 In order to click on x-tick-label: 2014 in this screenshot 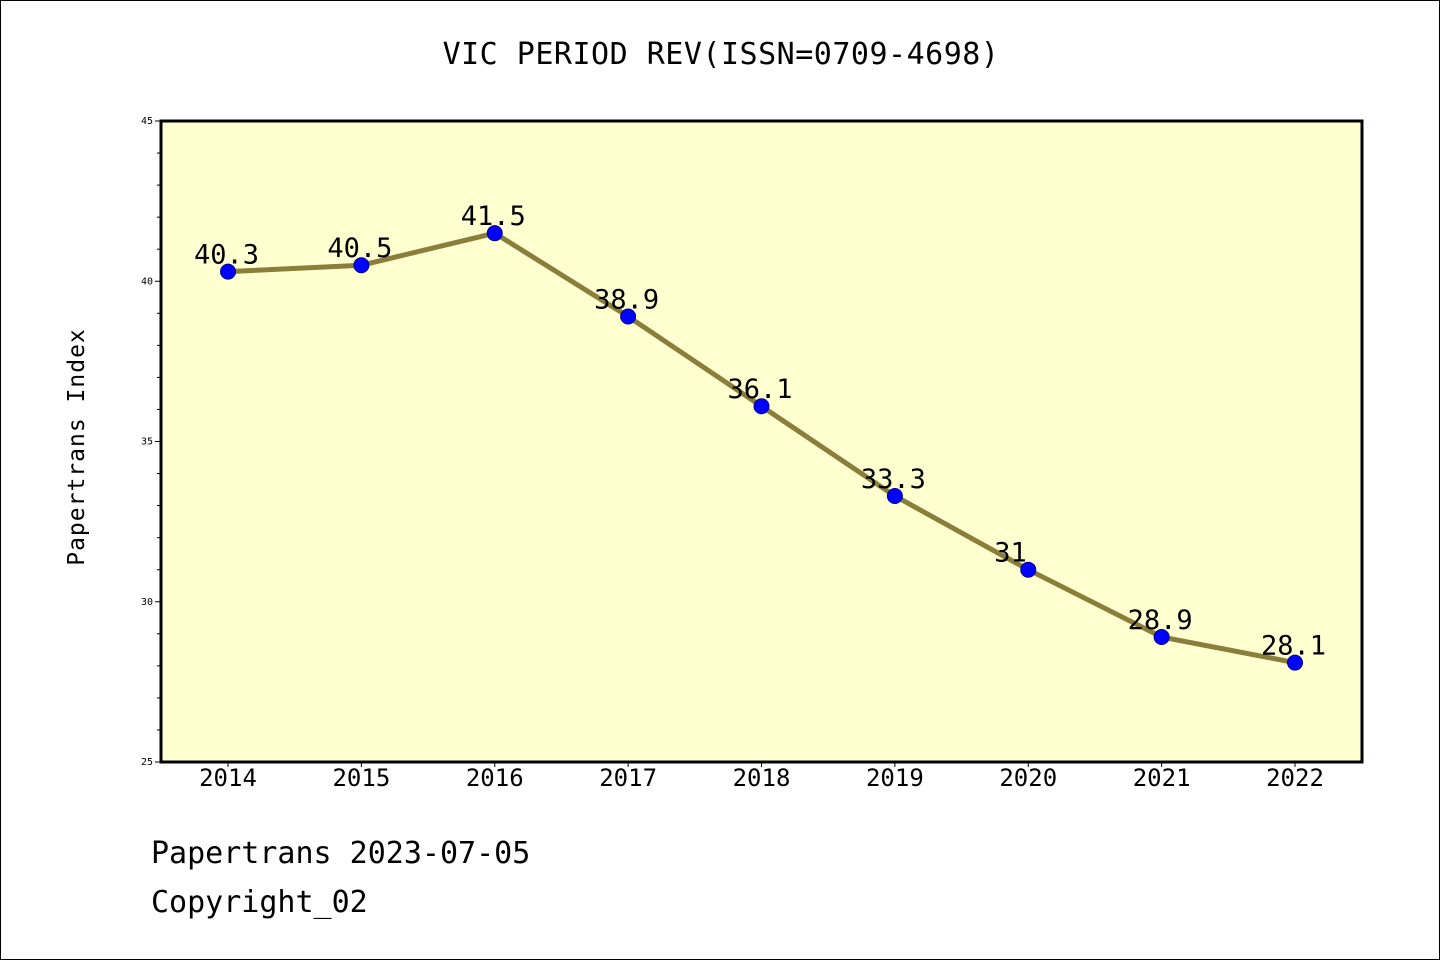, I will do `click(228, 778)`.